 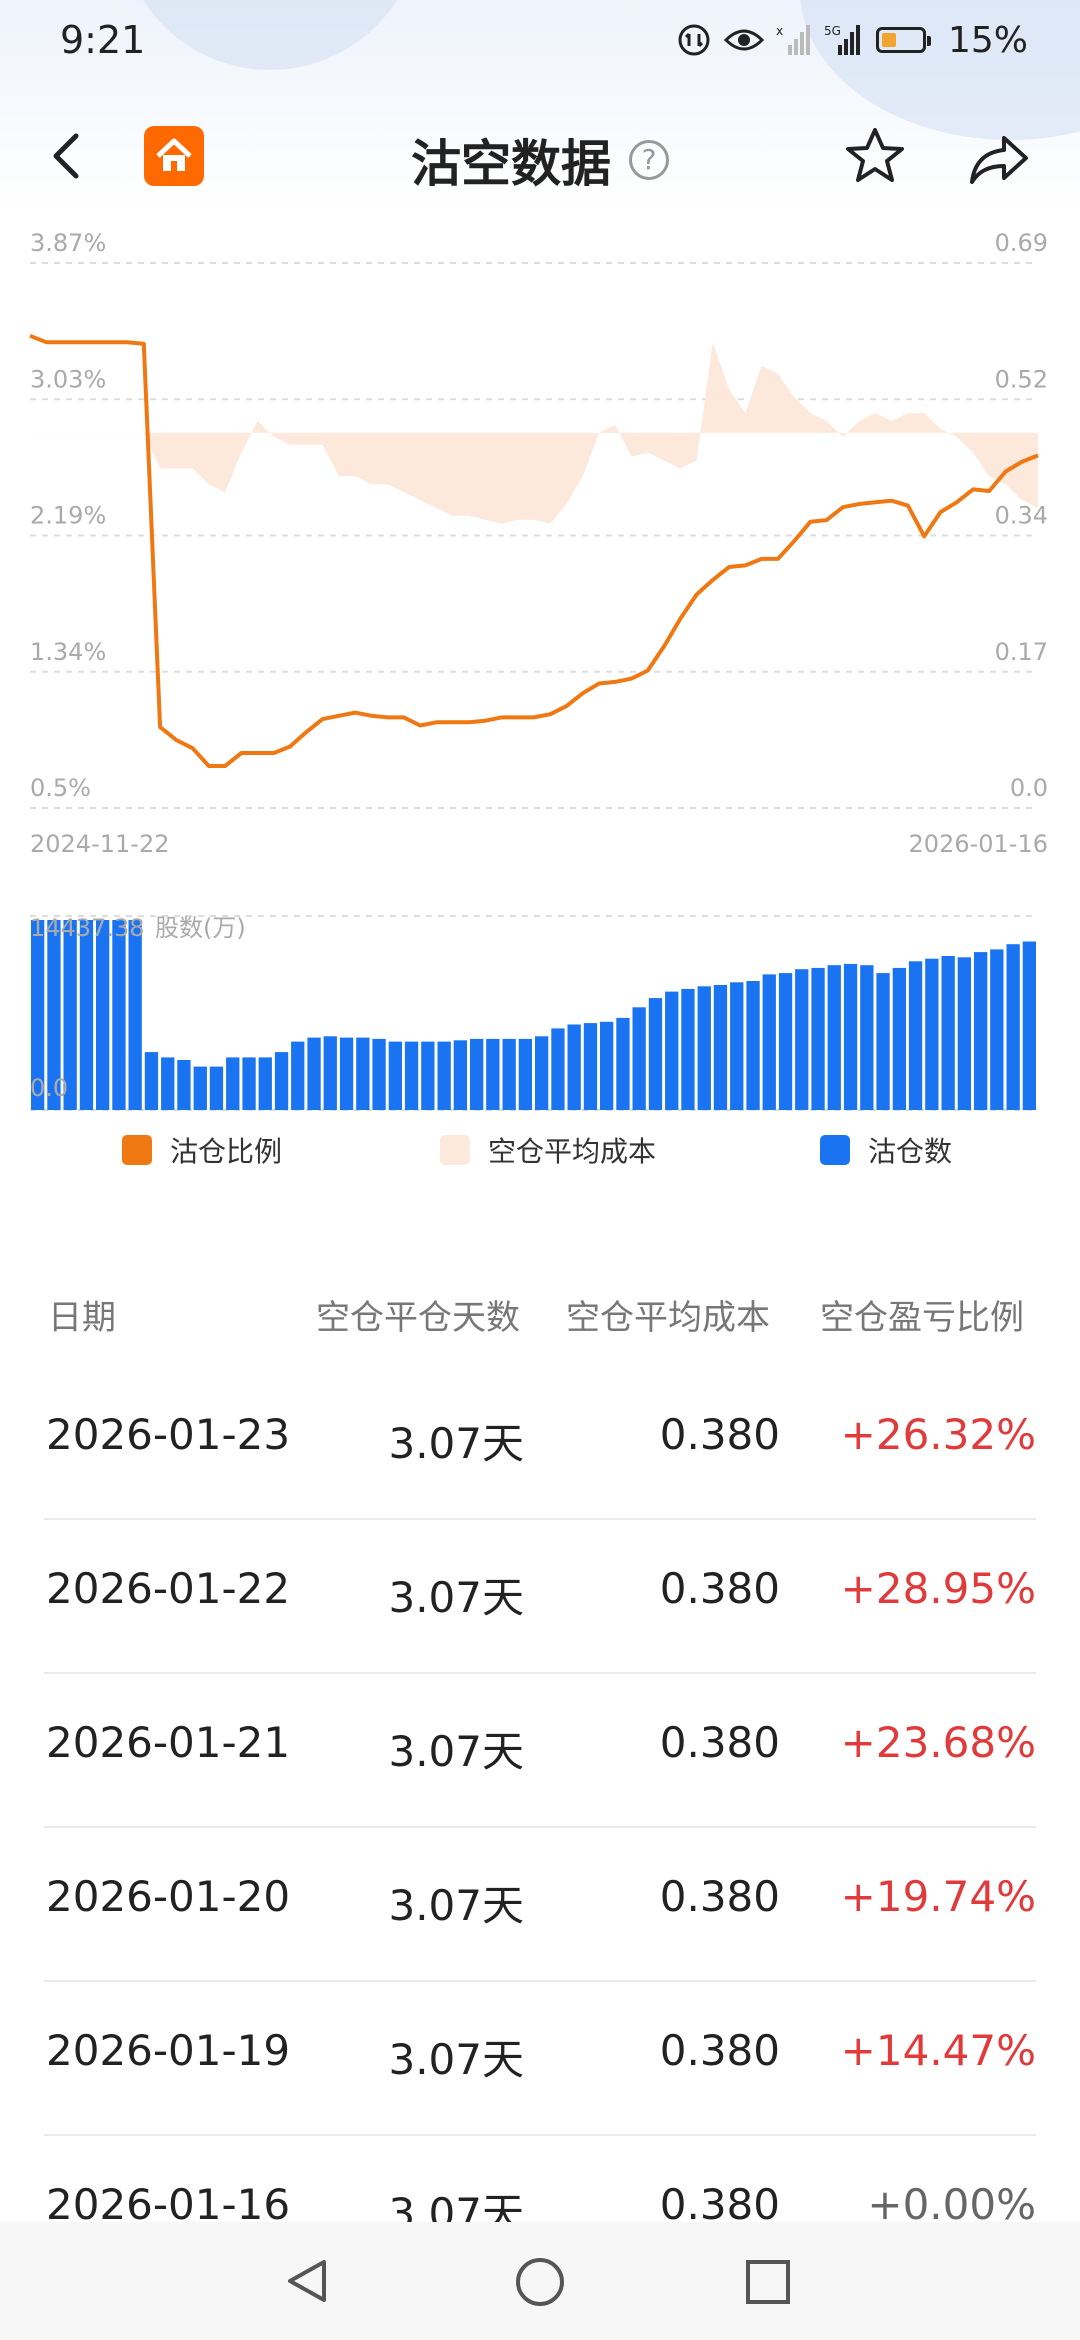 What do you see at coordinates (743, 40) in the screenshot?
I see `eye-icon` at bounding box center [743, 40].